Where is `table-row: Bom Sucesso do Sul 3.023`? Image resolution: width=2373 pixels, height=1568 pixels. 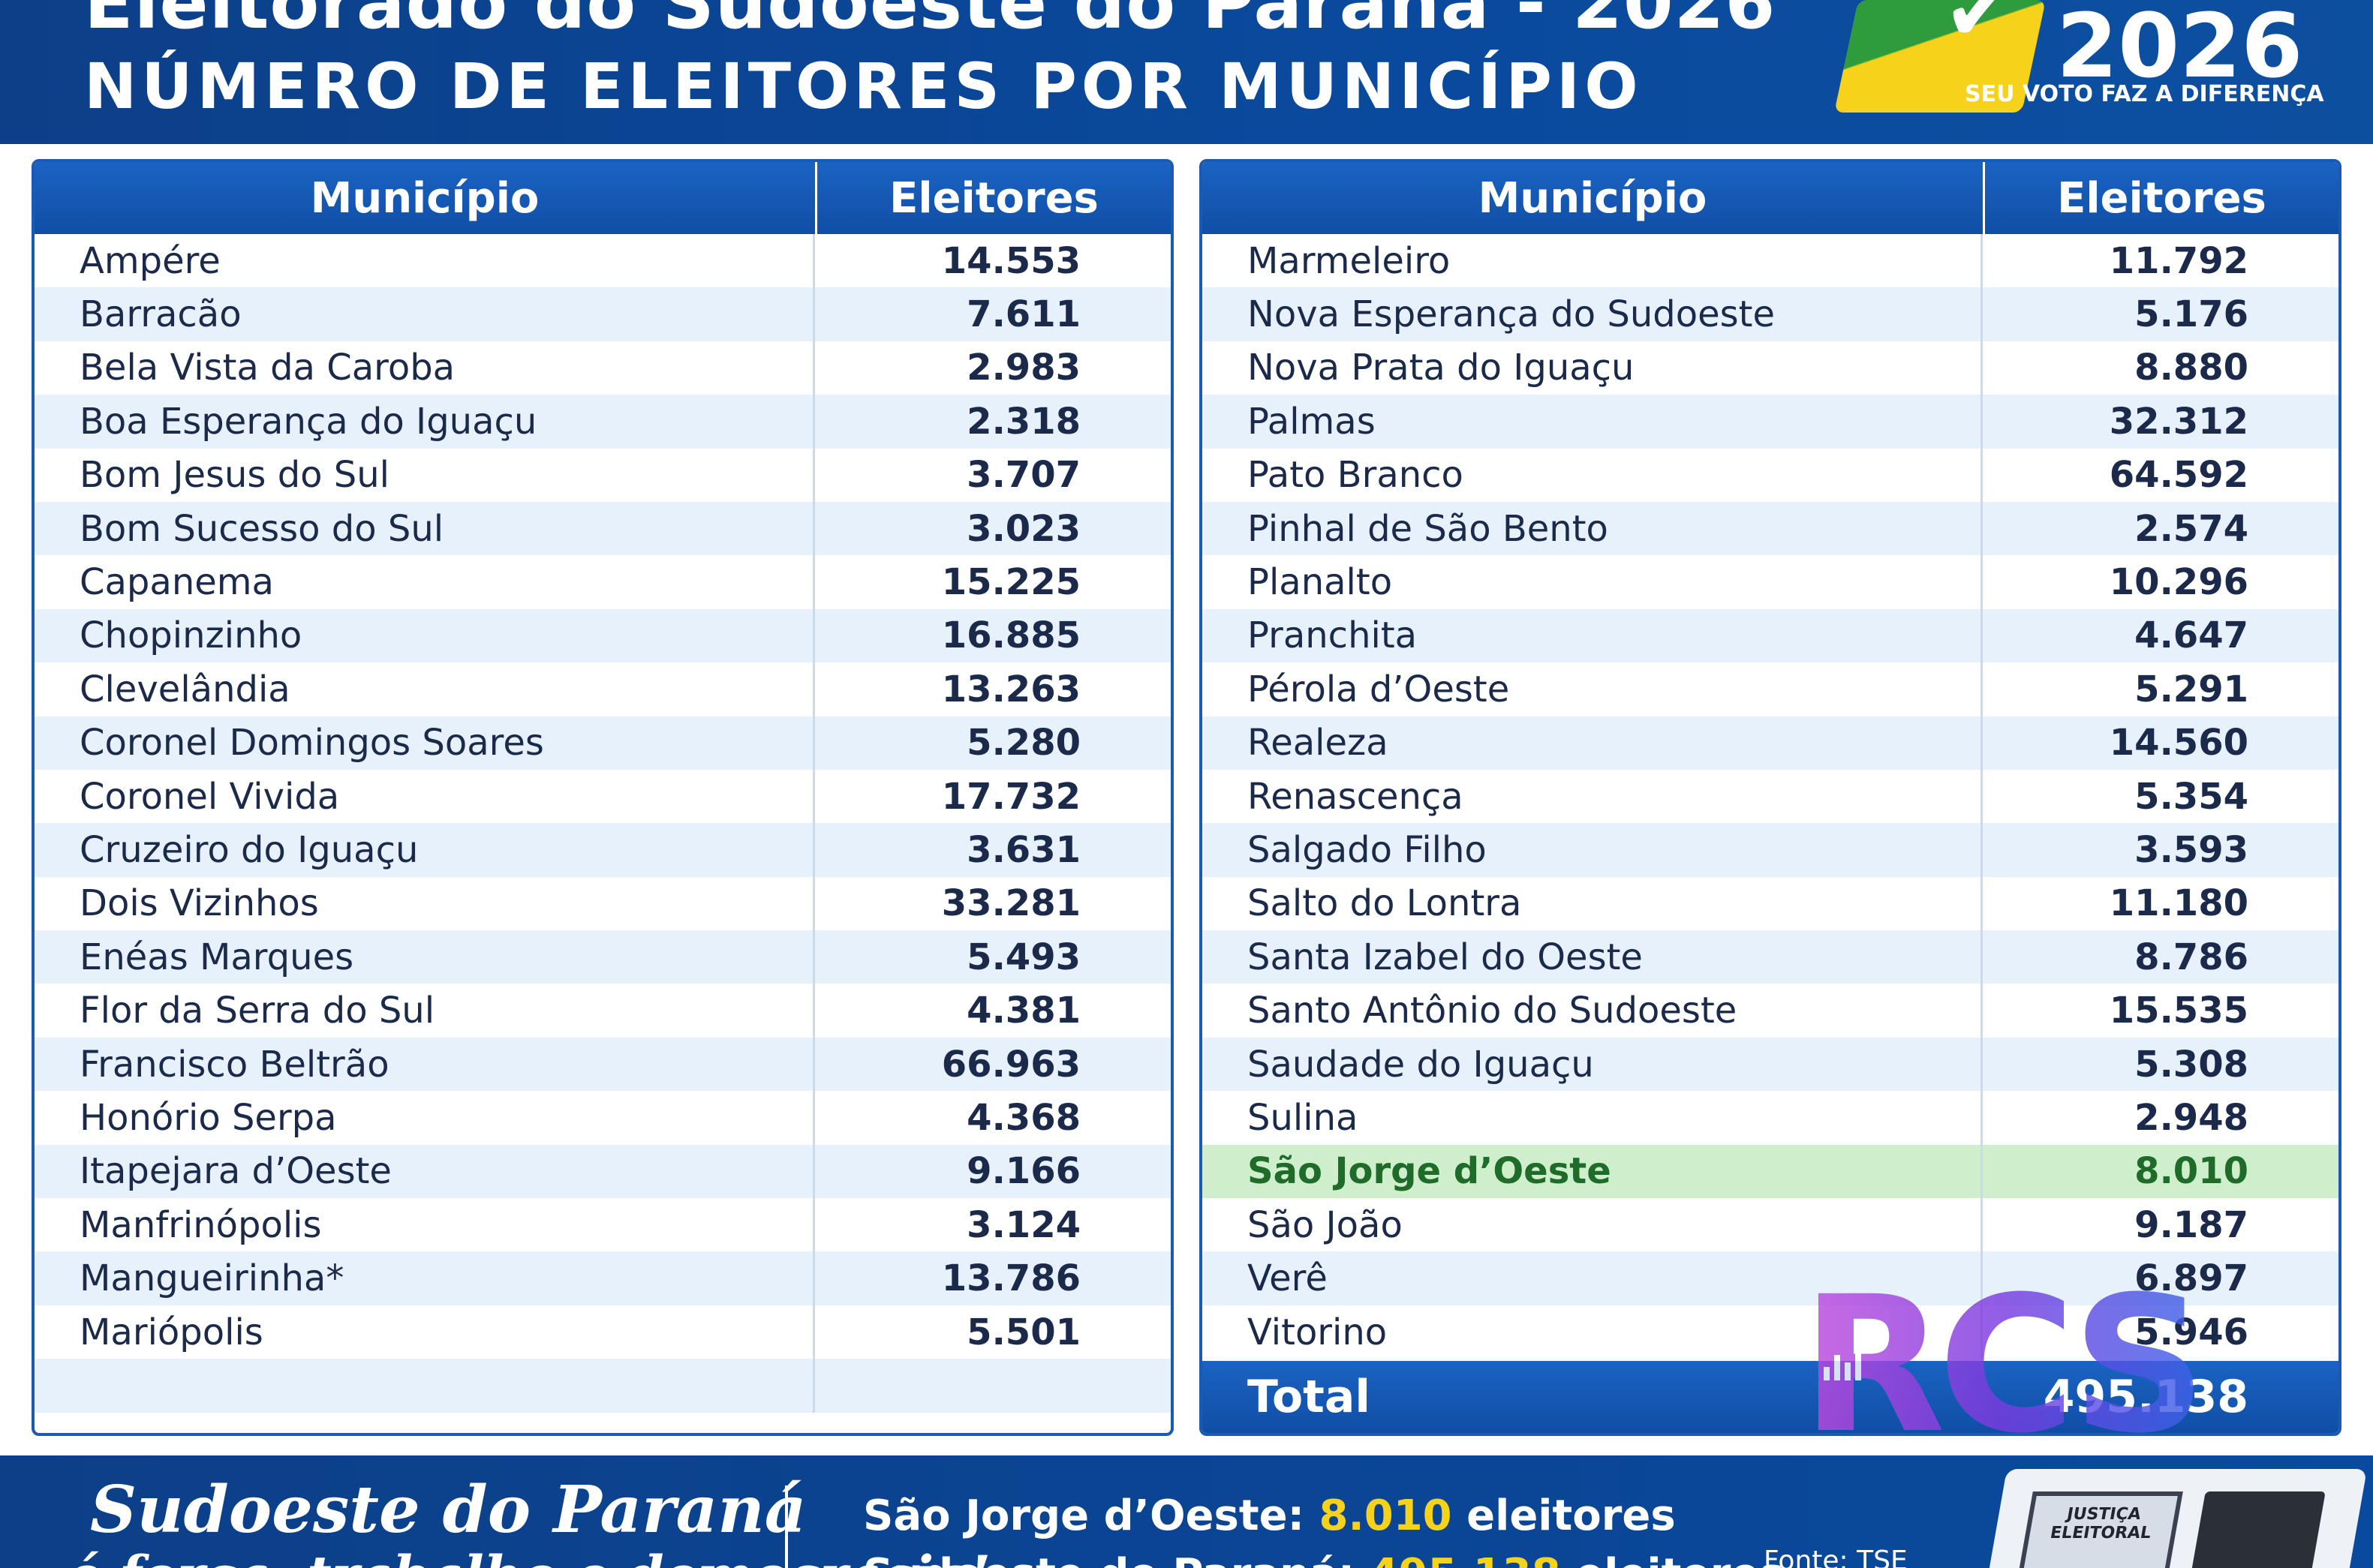 table-row: Bom Sucesso do Sul 3.023 is located at coordinates (603, 529).